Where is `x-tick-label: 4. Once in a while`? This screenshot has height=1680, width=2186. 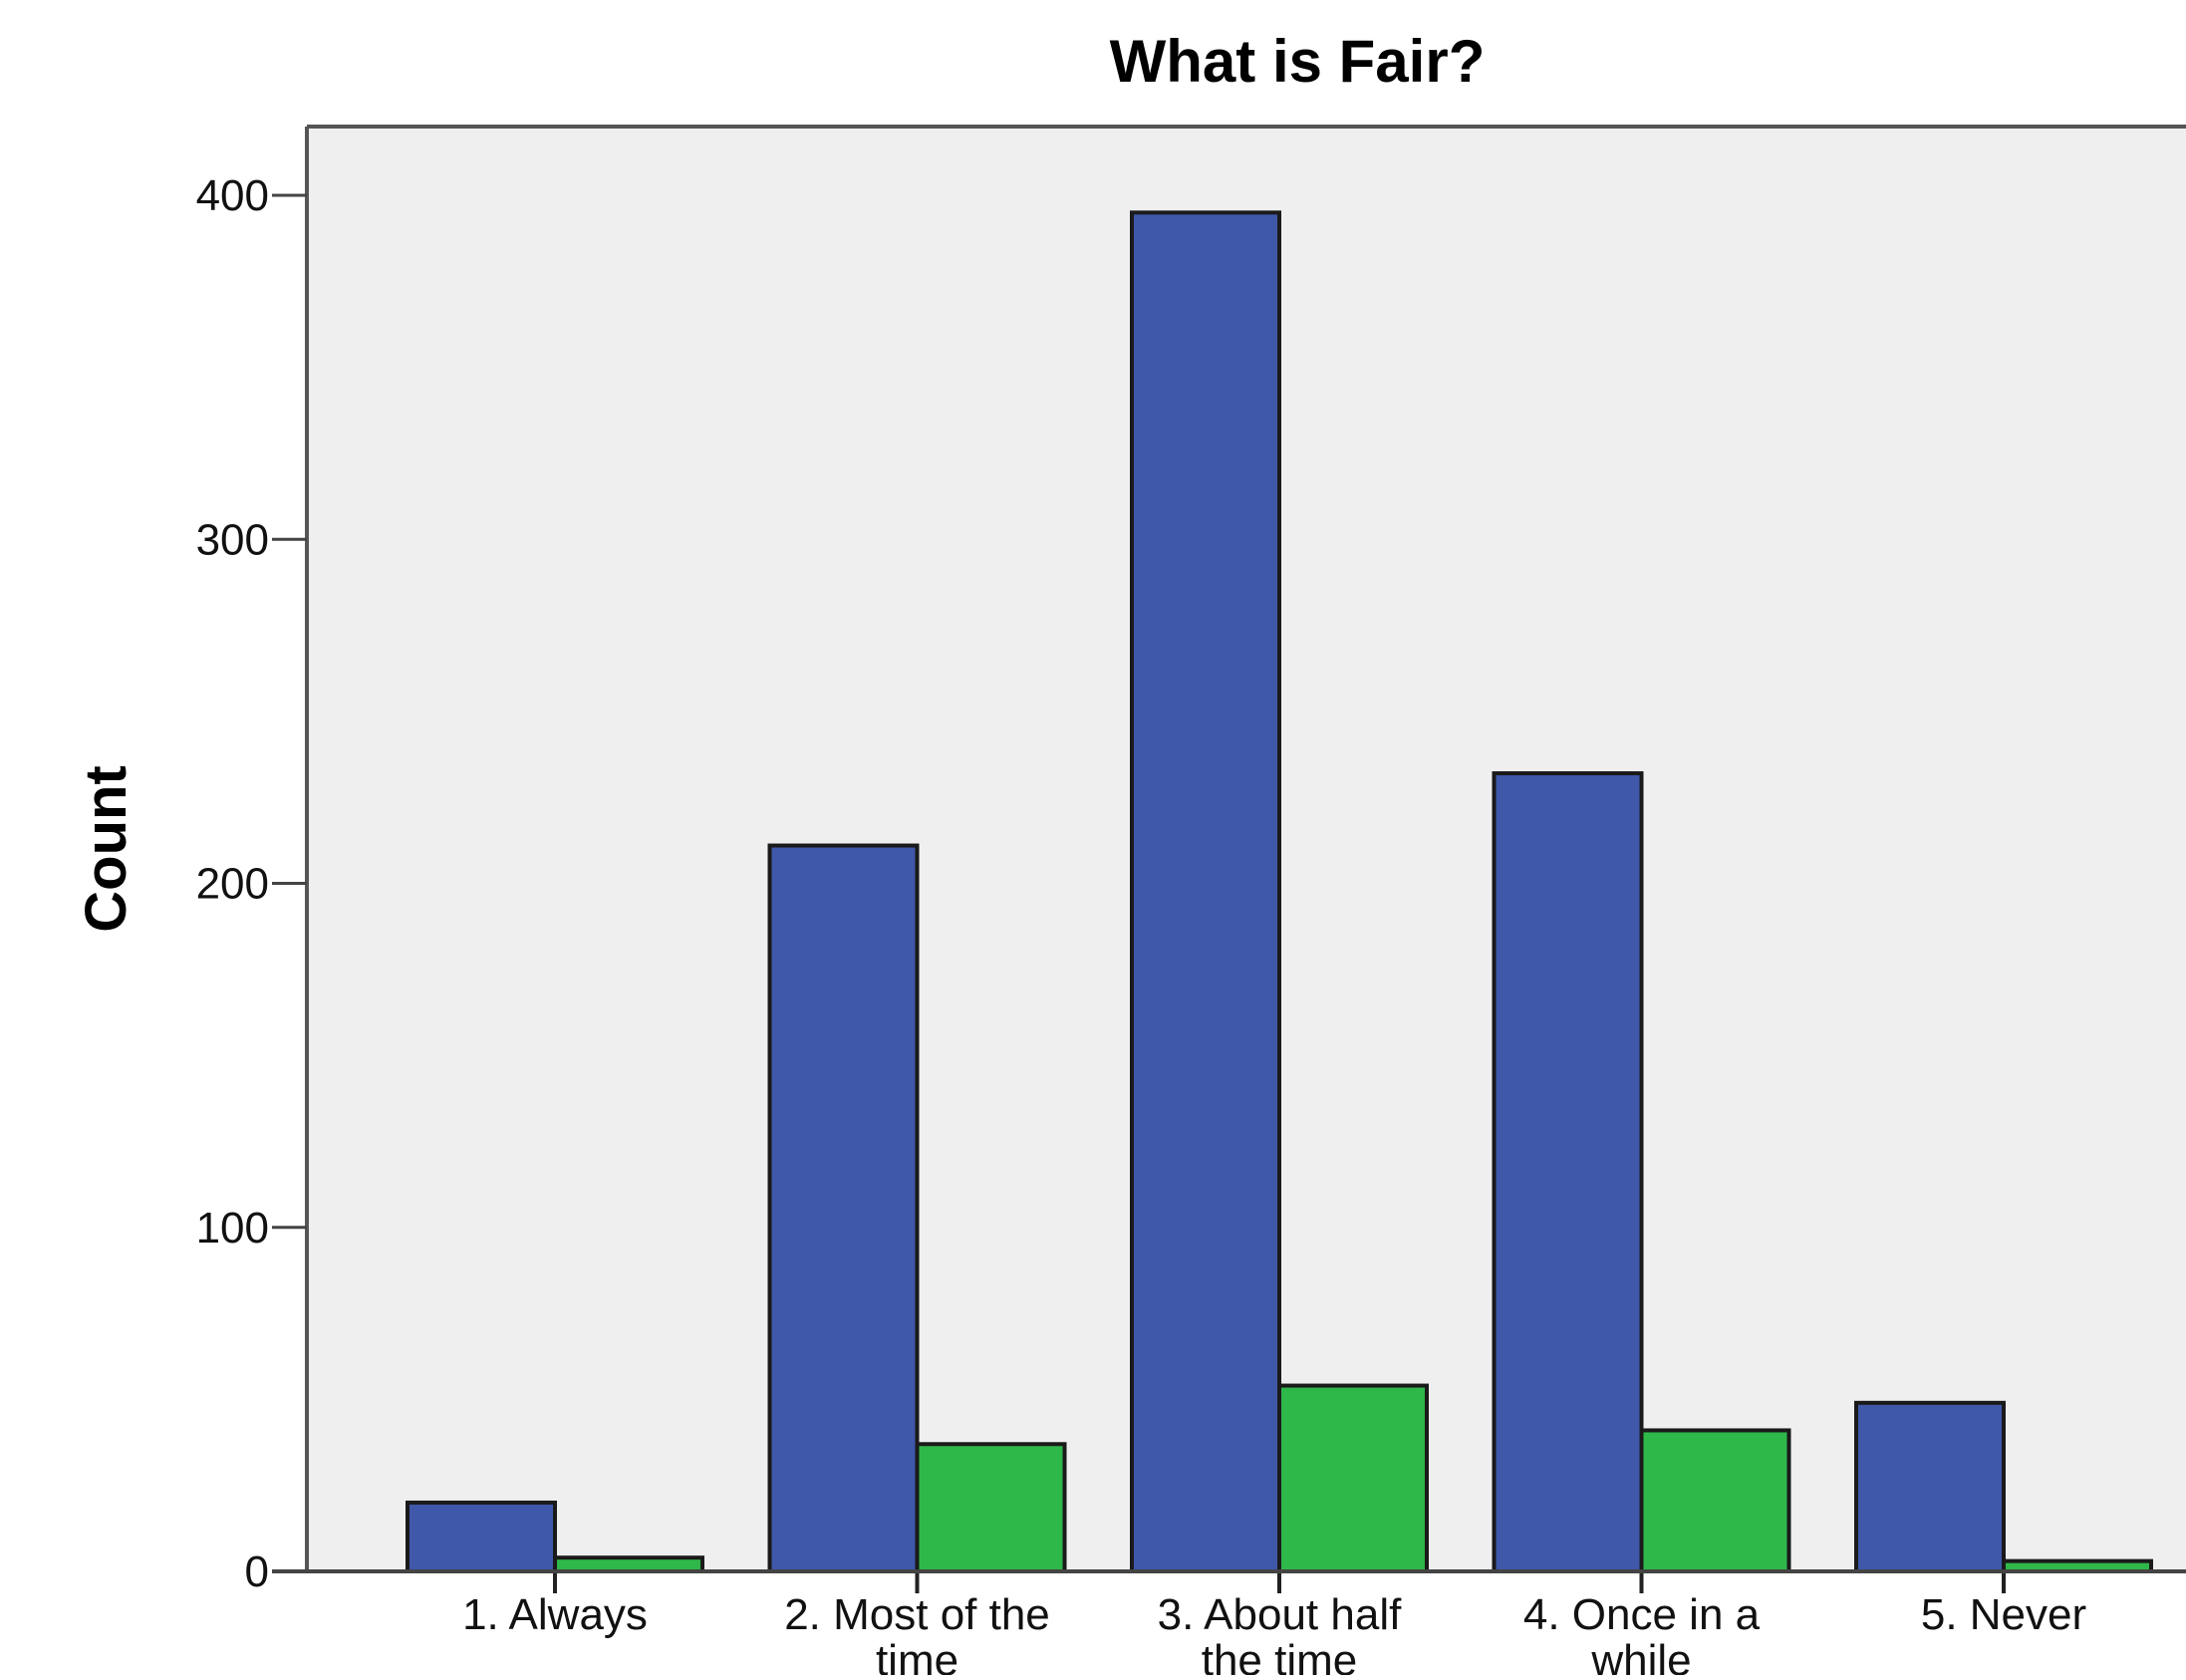 x-tick-label: 4. Once in a while is located at coordinates (1642, 1632).